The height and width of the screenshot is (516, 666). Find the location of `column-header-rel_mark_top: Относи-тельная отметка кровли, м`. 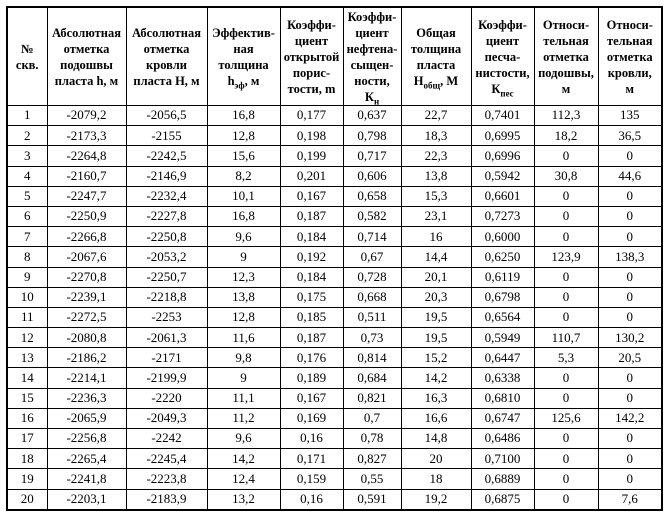

column-header-rel_mark_top: Относи-тельная отметка кровли, м is located at coordinates (630, 56).